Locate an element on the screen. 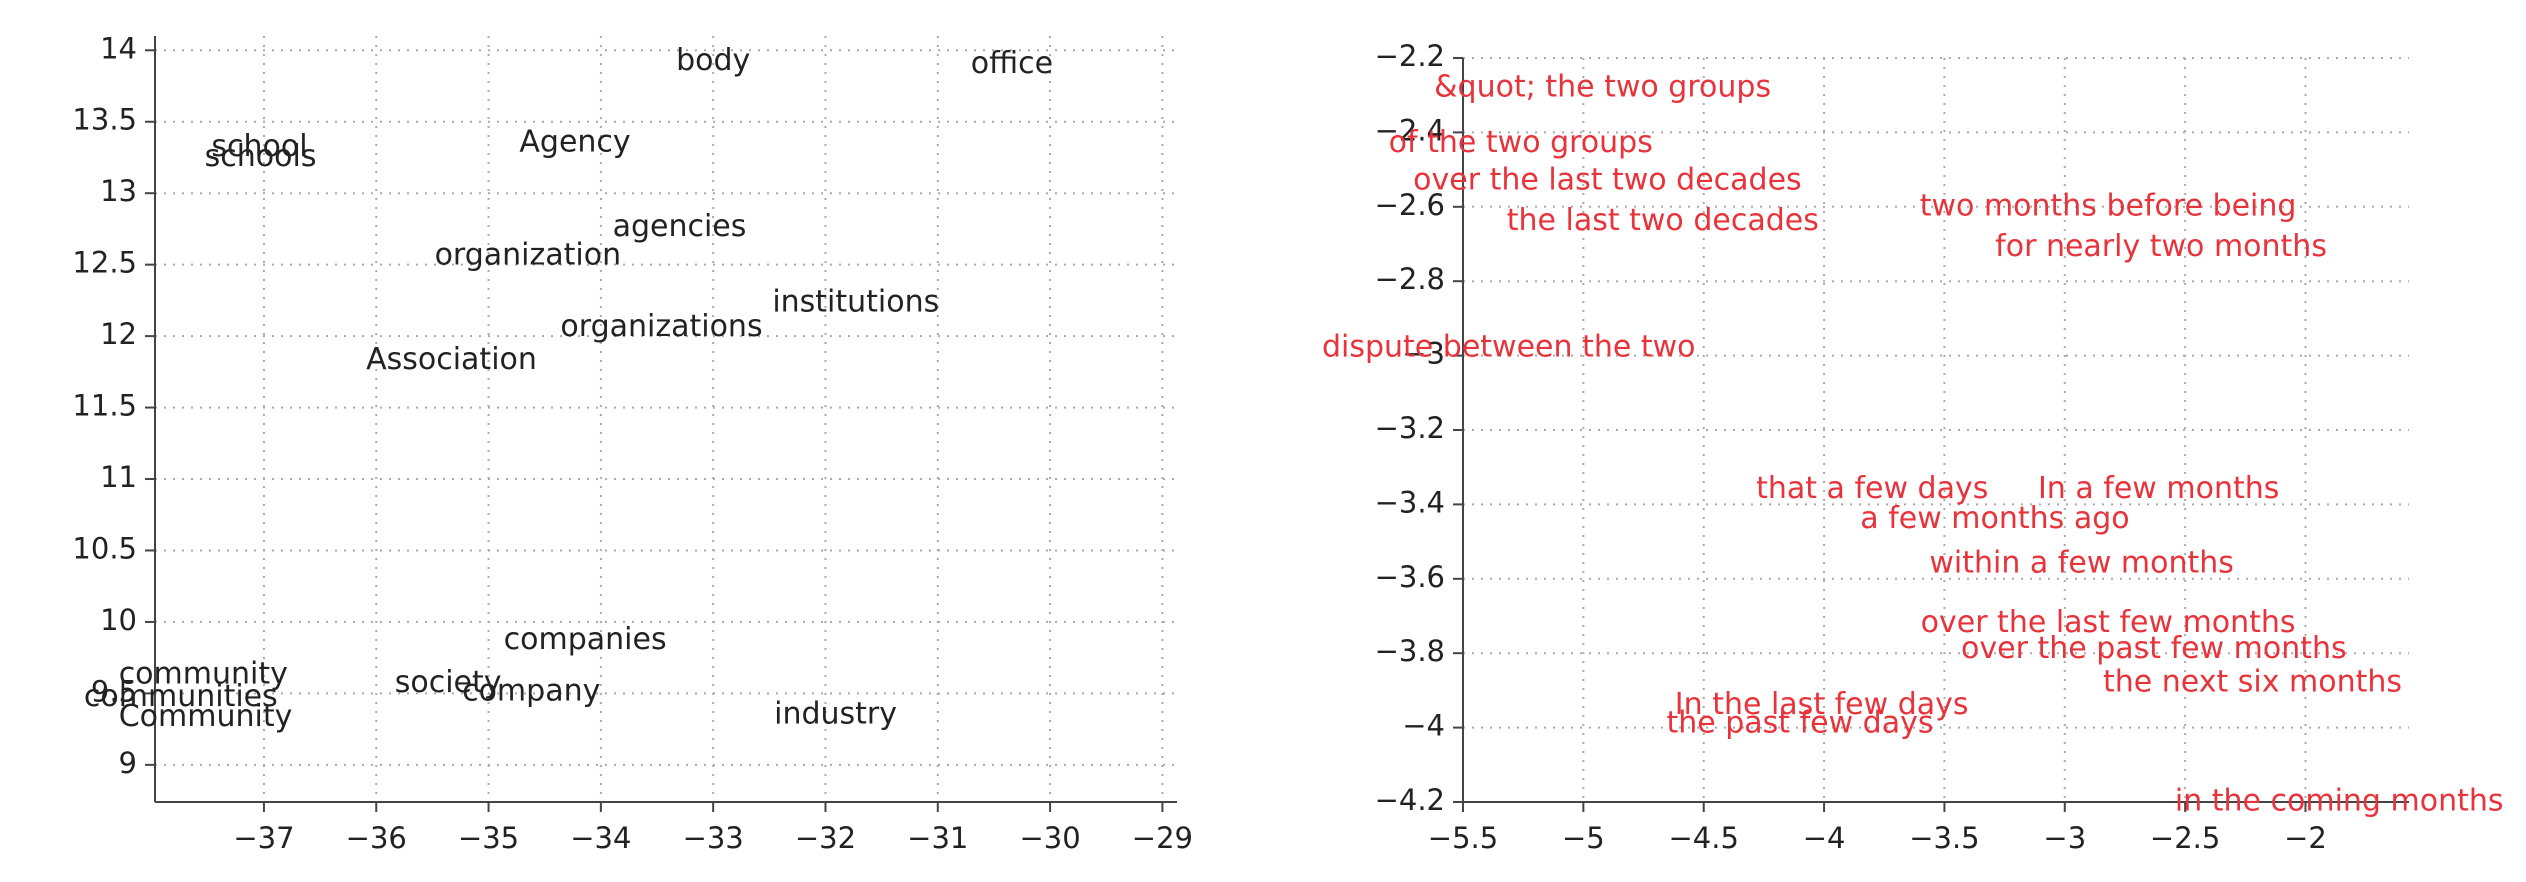  word-point: companies is located at coordinates (585, 639).